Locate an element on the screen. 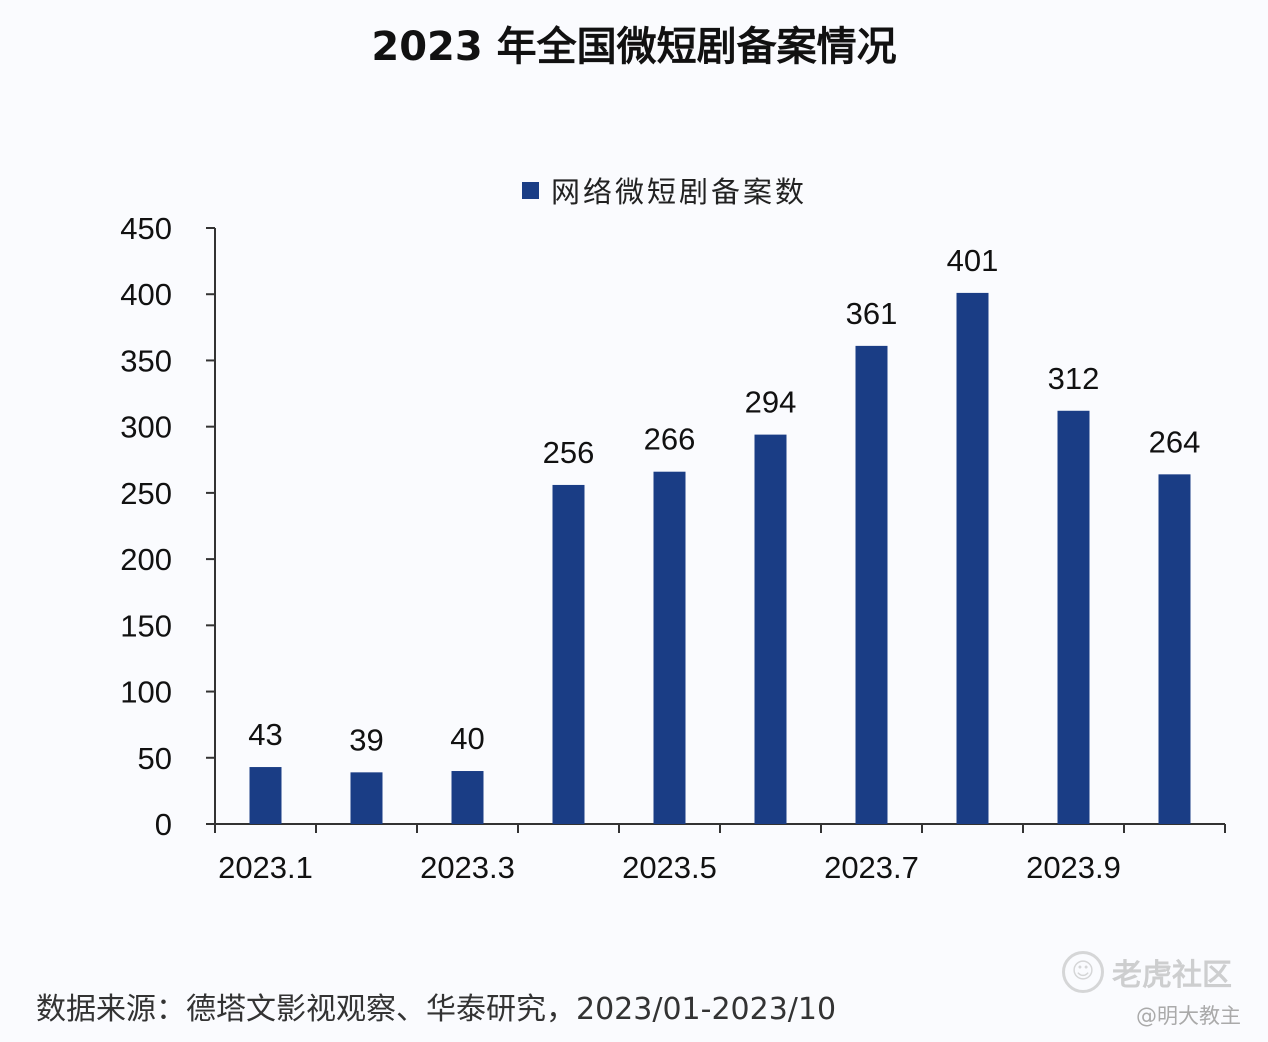  x-tick-label: 2023.9 is located at coordinates (1073, 867).